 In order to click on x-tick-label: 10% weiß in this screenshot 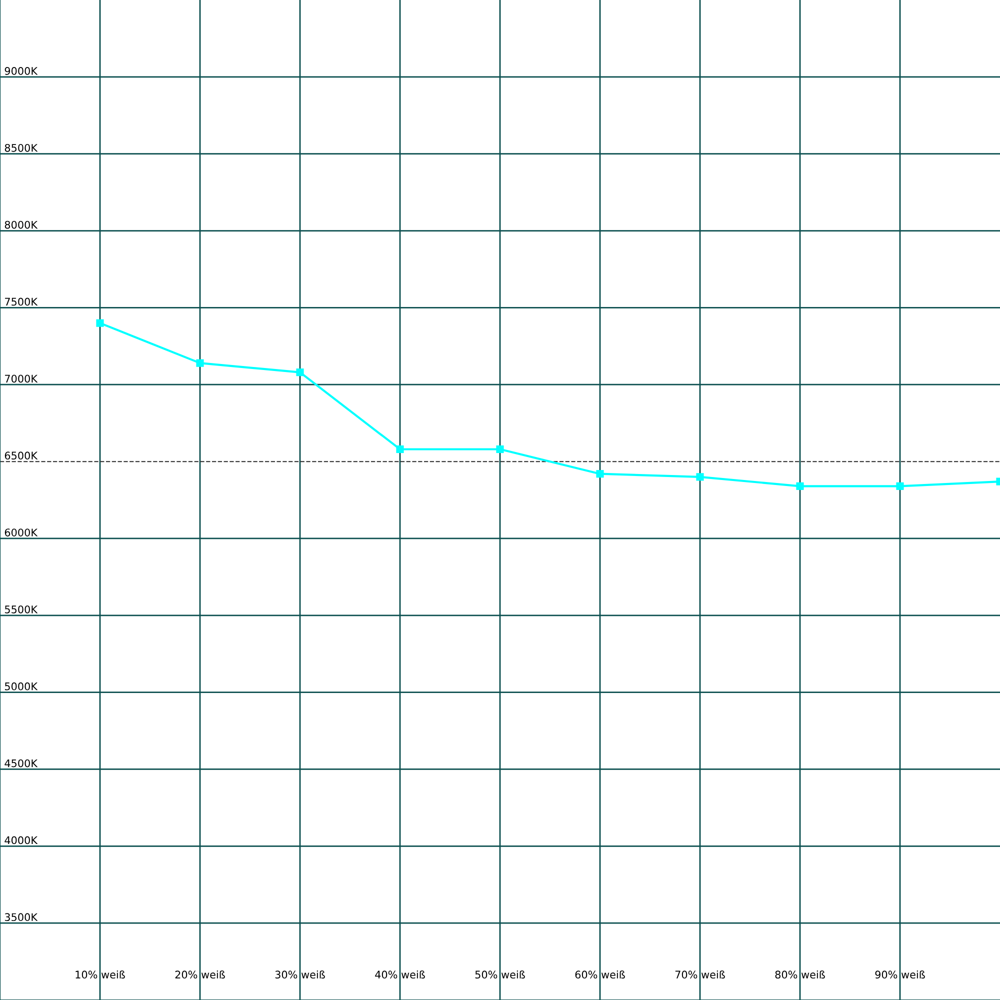, I will do `click(100, 974)`.